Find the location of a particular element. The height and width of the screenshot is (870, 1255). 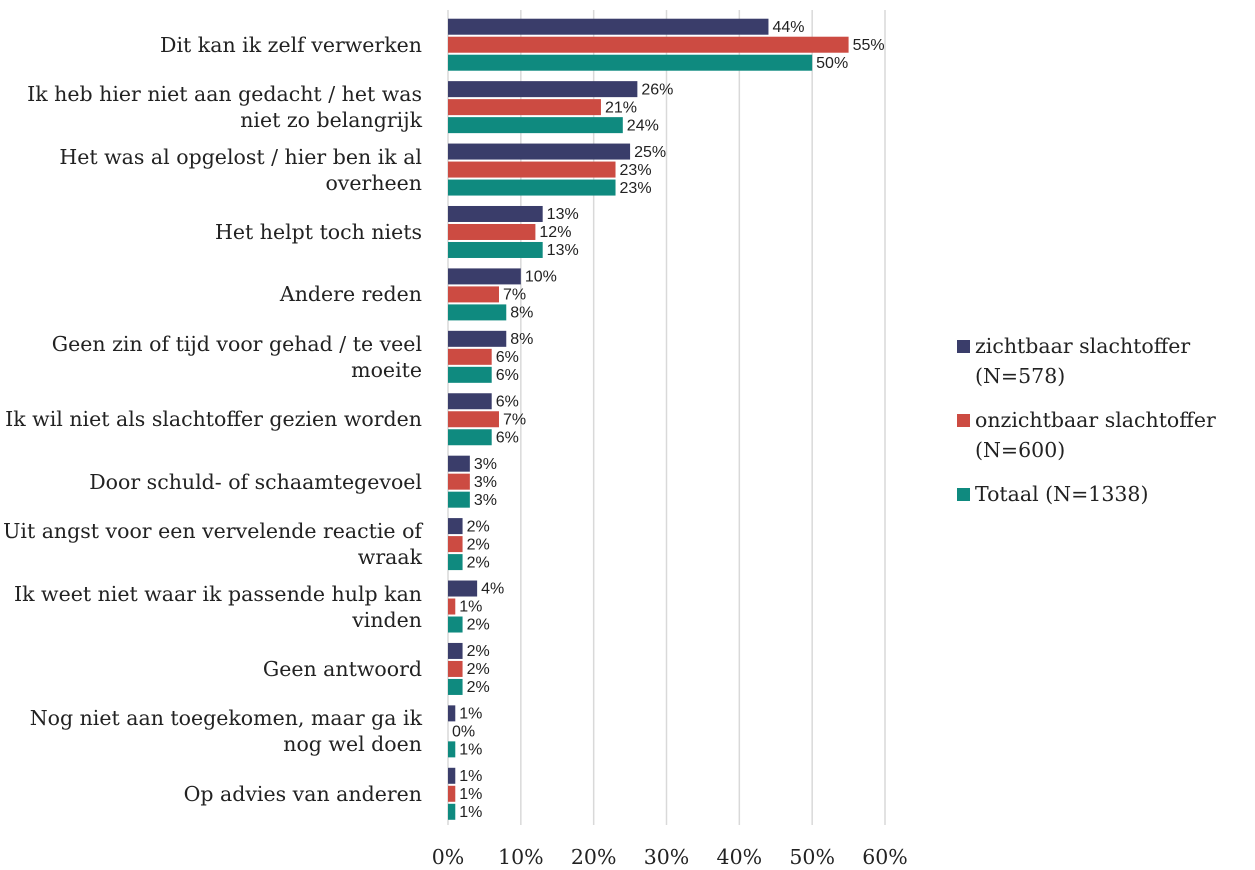

data-label: 12% is located at coordinates (555, 232).